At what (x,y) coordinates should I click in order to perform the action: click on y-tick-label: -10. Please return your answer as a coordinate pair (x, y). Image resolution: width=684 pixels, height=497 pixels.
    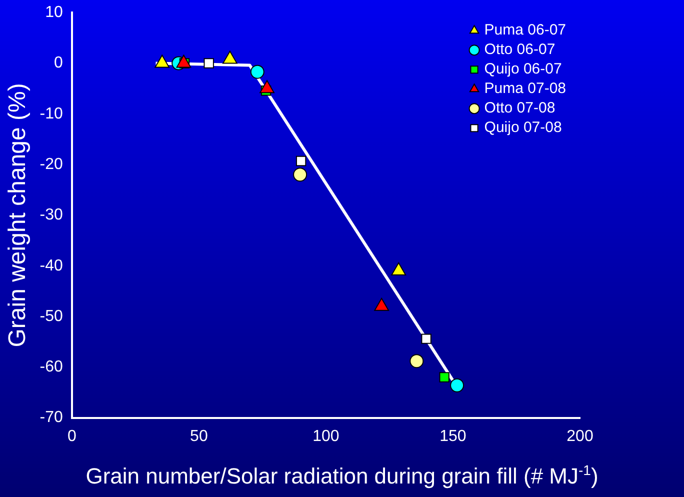
    Looking at the image, I should click on (52, 113).